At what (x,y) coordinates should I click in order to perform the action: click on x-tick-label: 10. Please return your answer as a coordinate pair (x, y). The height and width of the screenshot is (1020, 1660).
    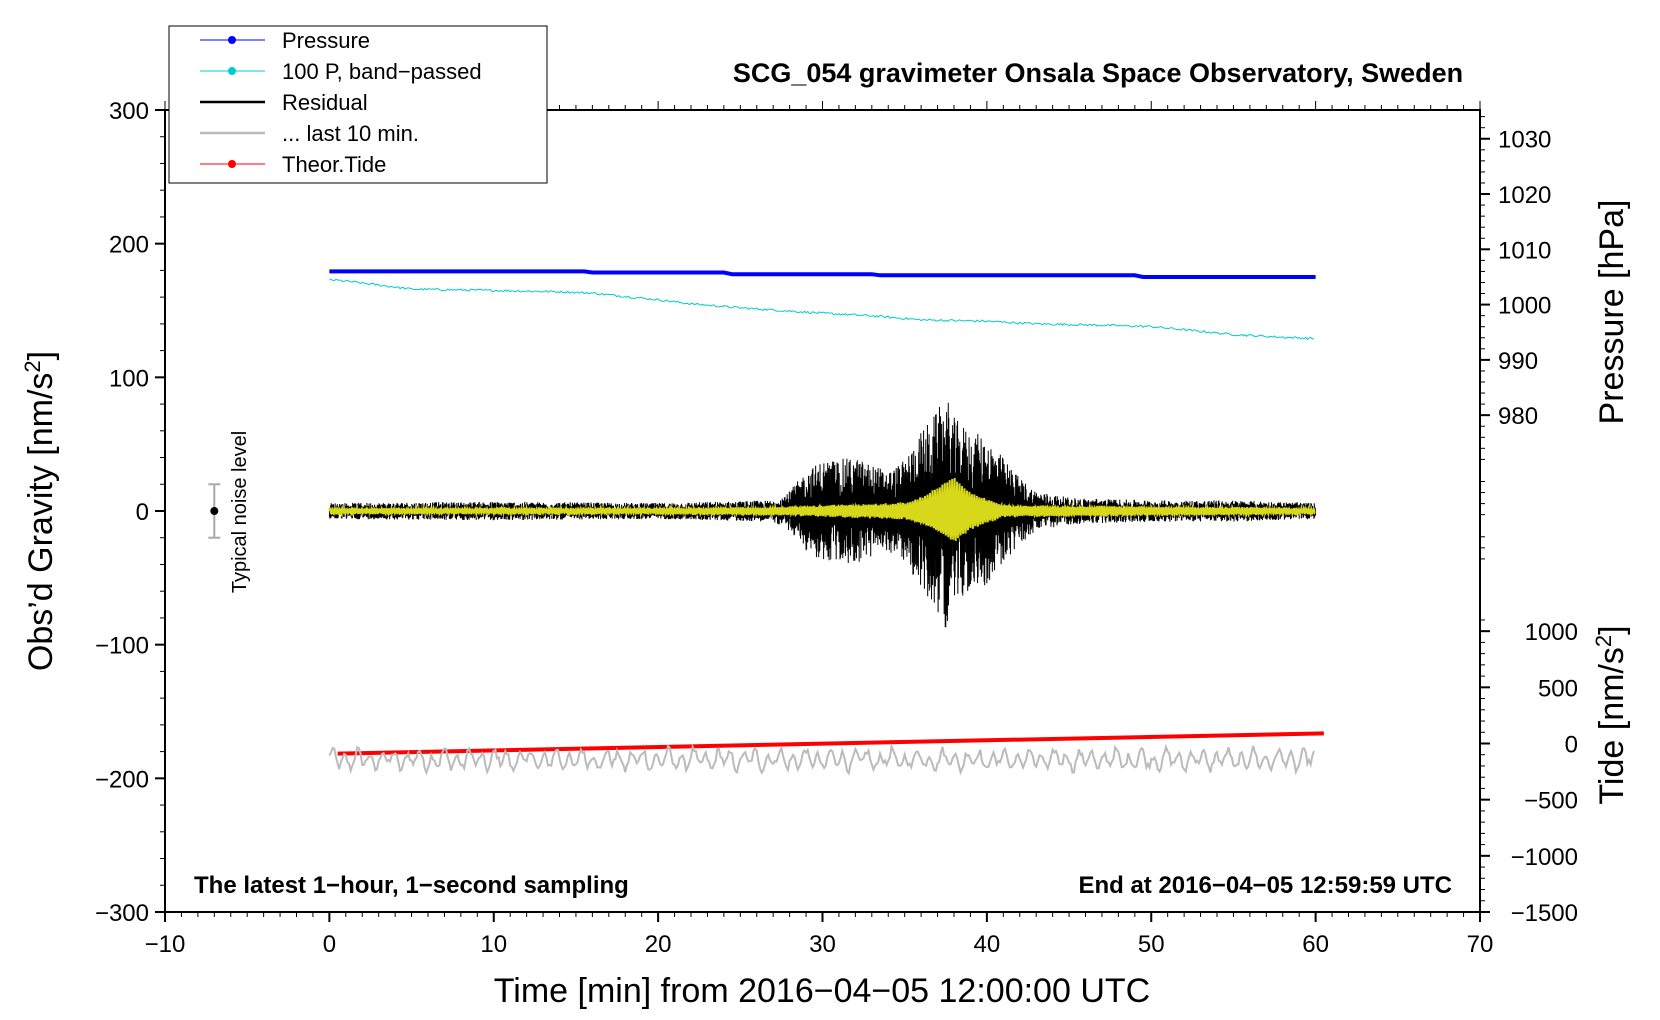
    Looking at the image, I should click on (493, 944).